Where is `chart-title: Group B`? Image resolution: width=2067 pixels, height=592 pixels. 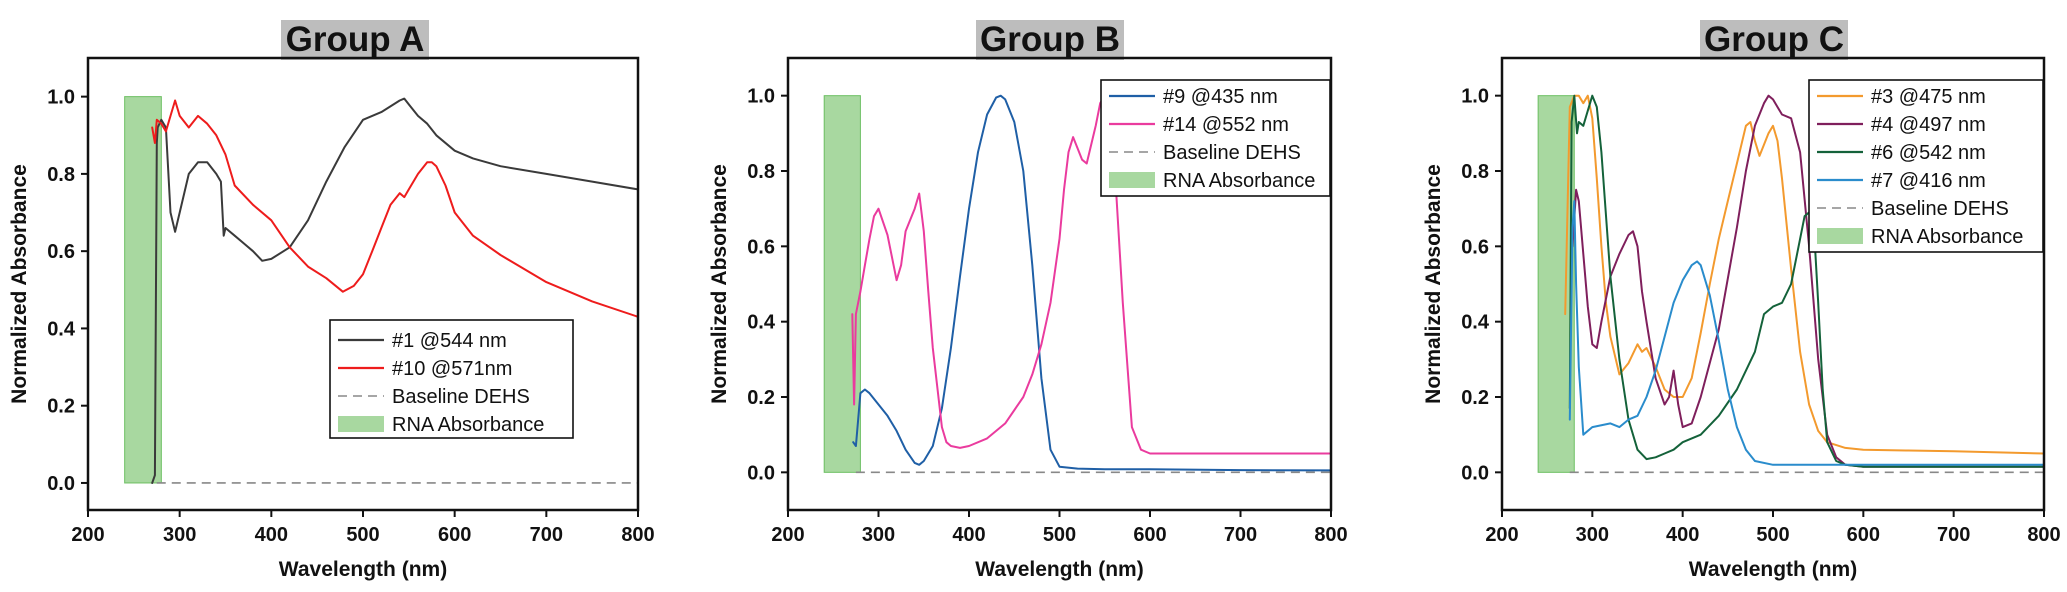
chart-title: Group B is located at coordinates (1050, 39).